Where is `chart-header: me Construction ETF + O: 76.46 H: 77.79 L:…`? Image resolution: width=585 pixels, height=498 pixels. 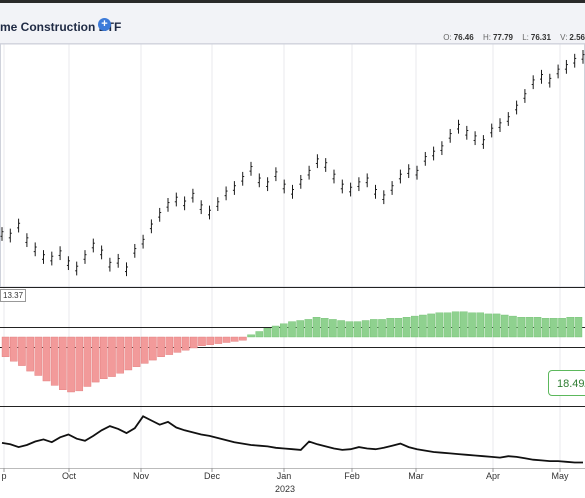 chart-header: me Construction ETF + O: 76.46 H: 77.79 L:… is located at coordinates (292, 23).